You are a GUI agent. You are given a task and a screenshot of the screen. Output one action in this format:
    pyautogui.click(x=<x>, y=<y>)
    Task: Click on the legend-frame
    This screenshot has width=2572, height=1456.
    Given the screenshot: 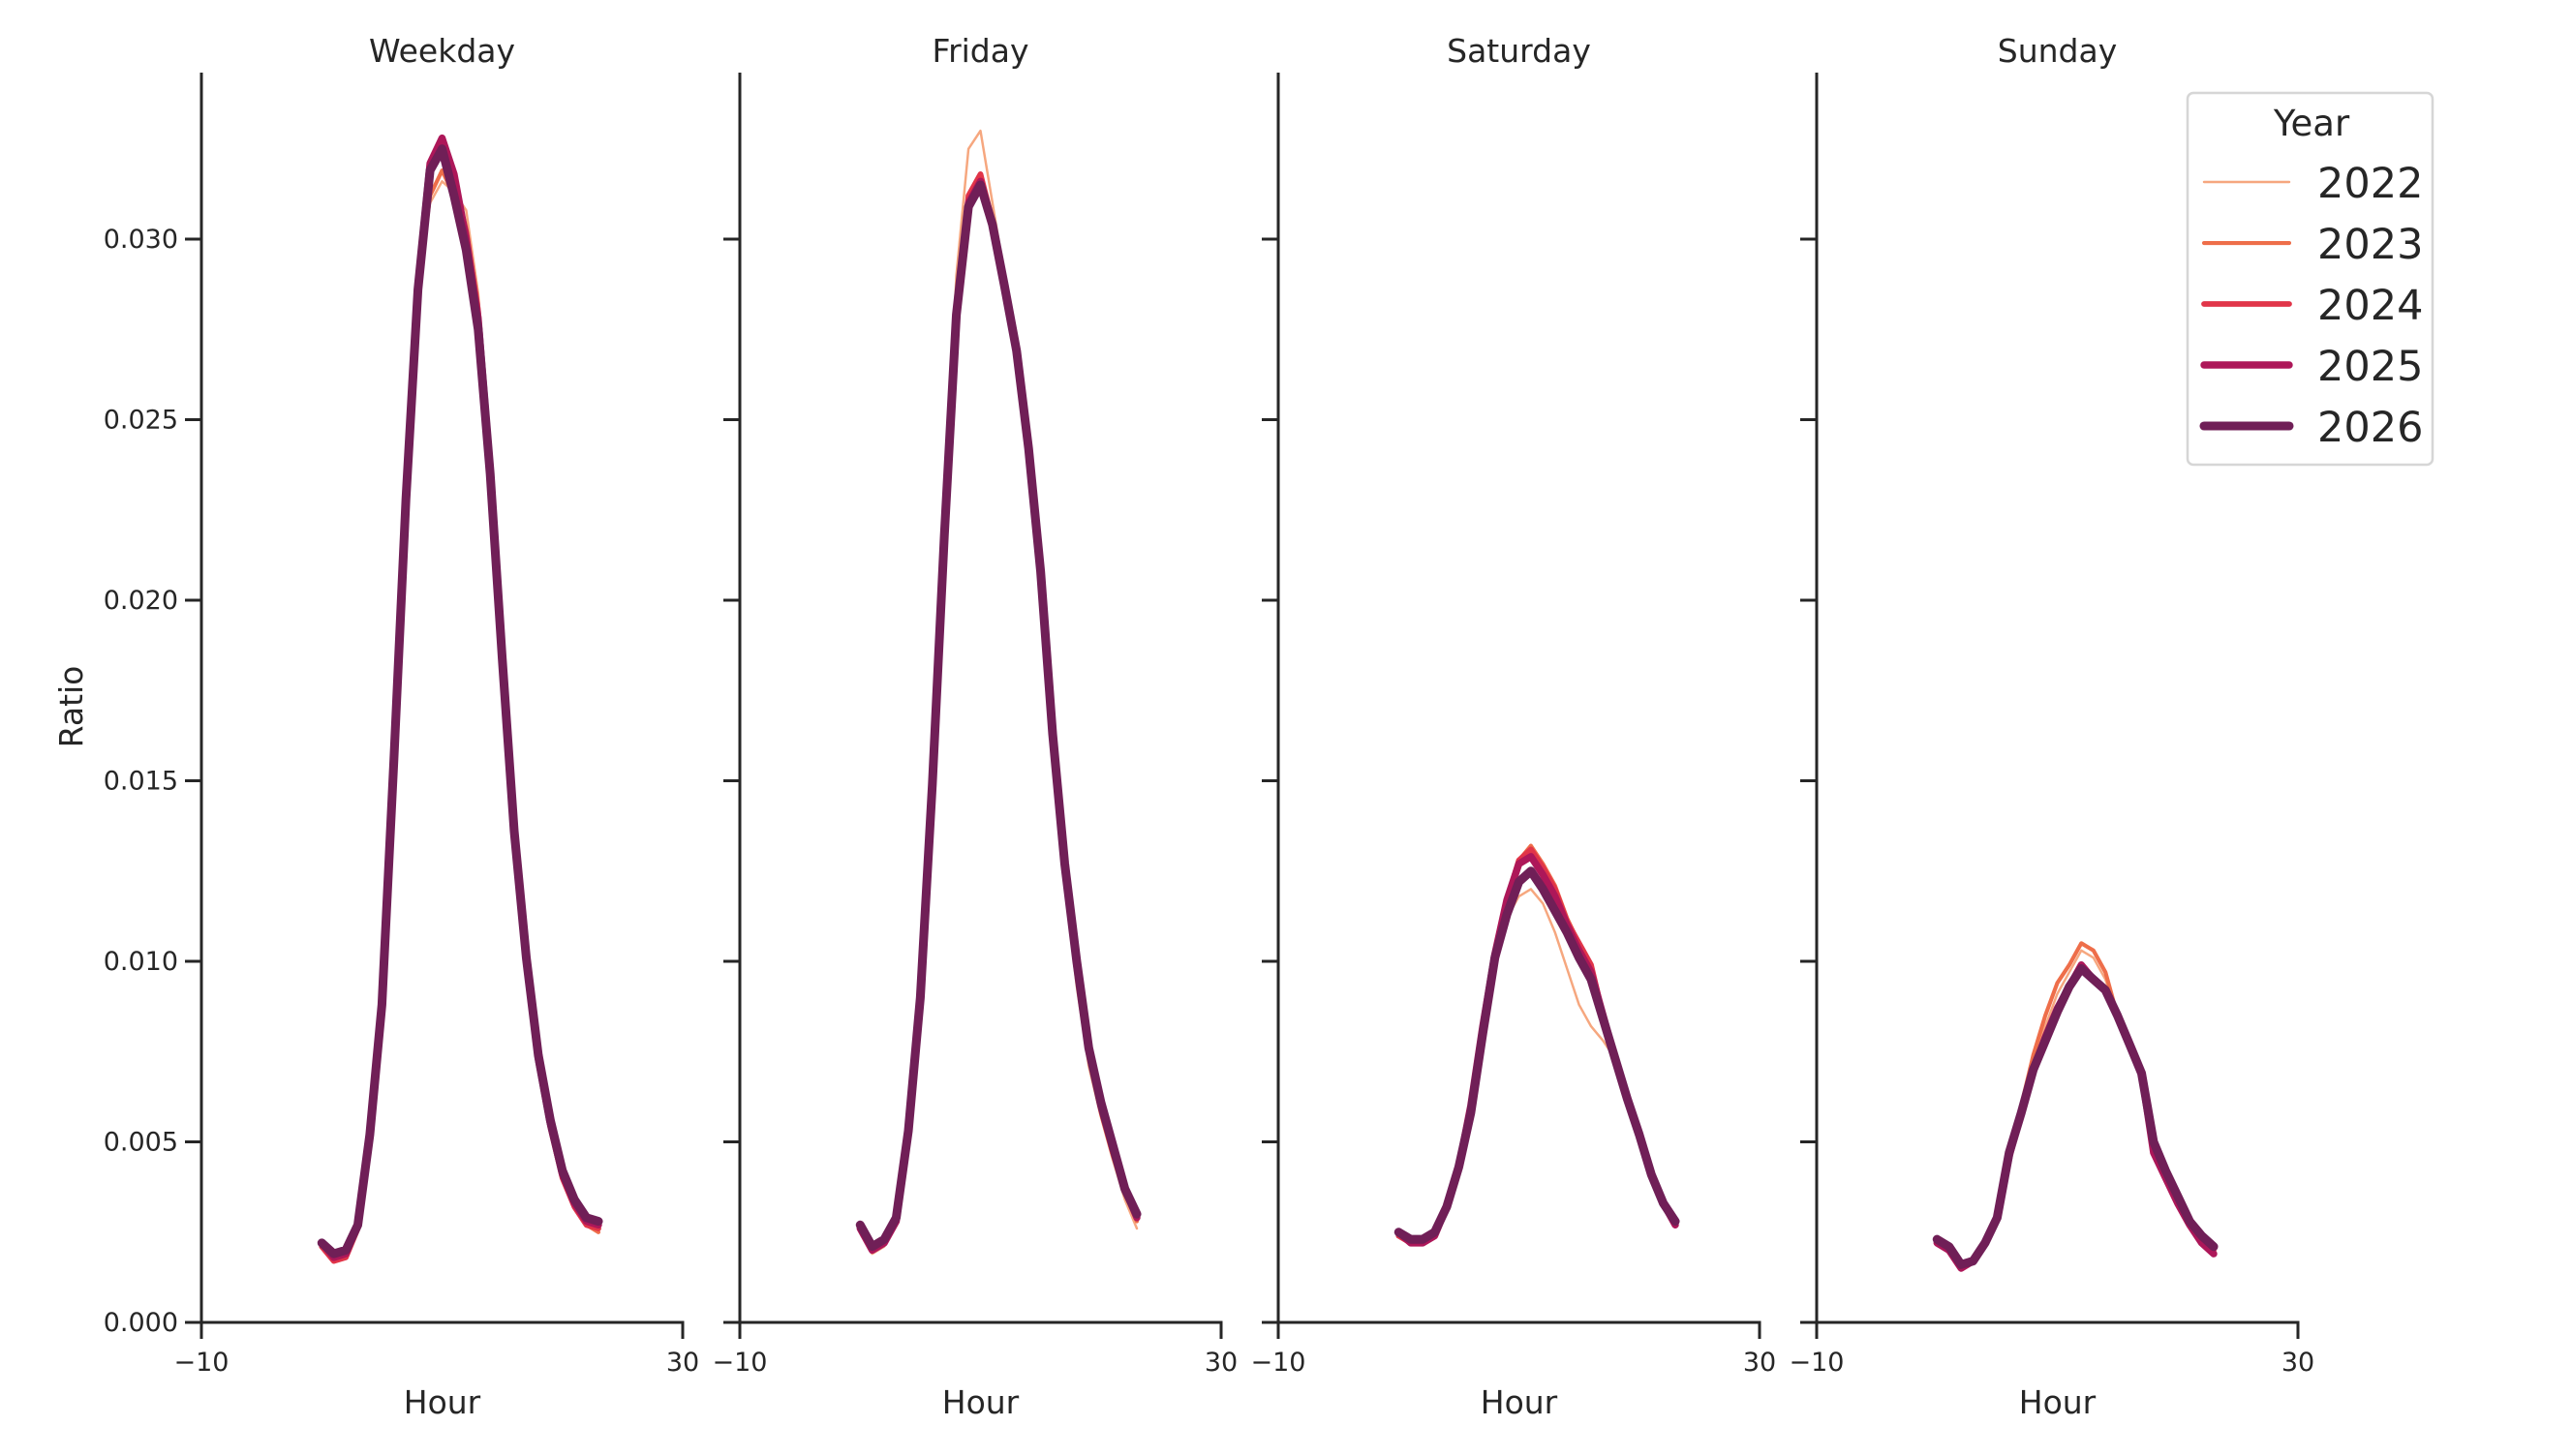 What is the action you would take?
    pyautogui.click(x=2310, y=279)
    